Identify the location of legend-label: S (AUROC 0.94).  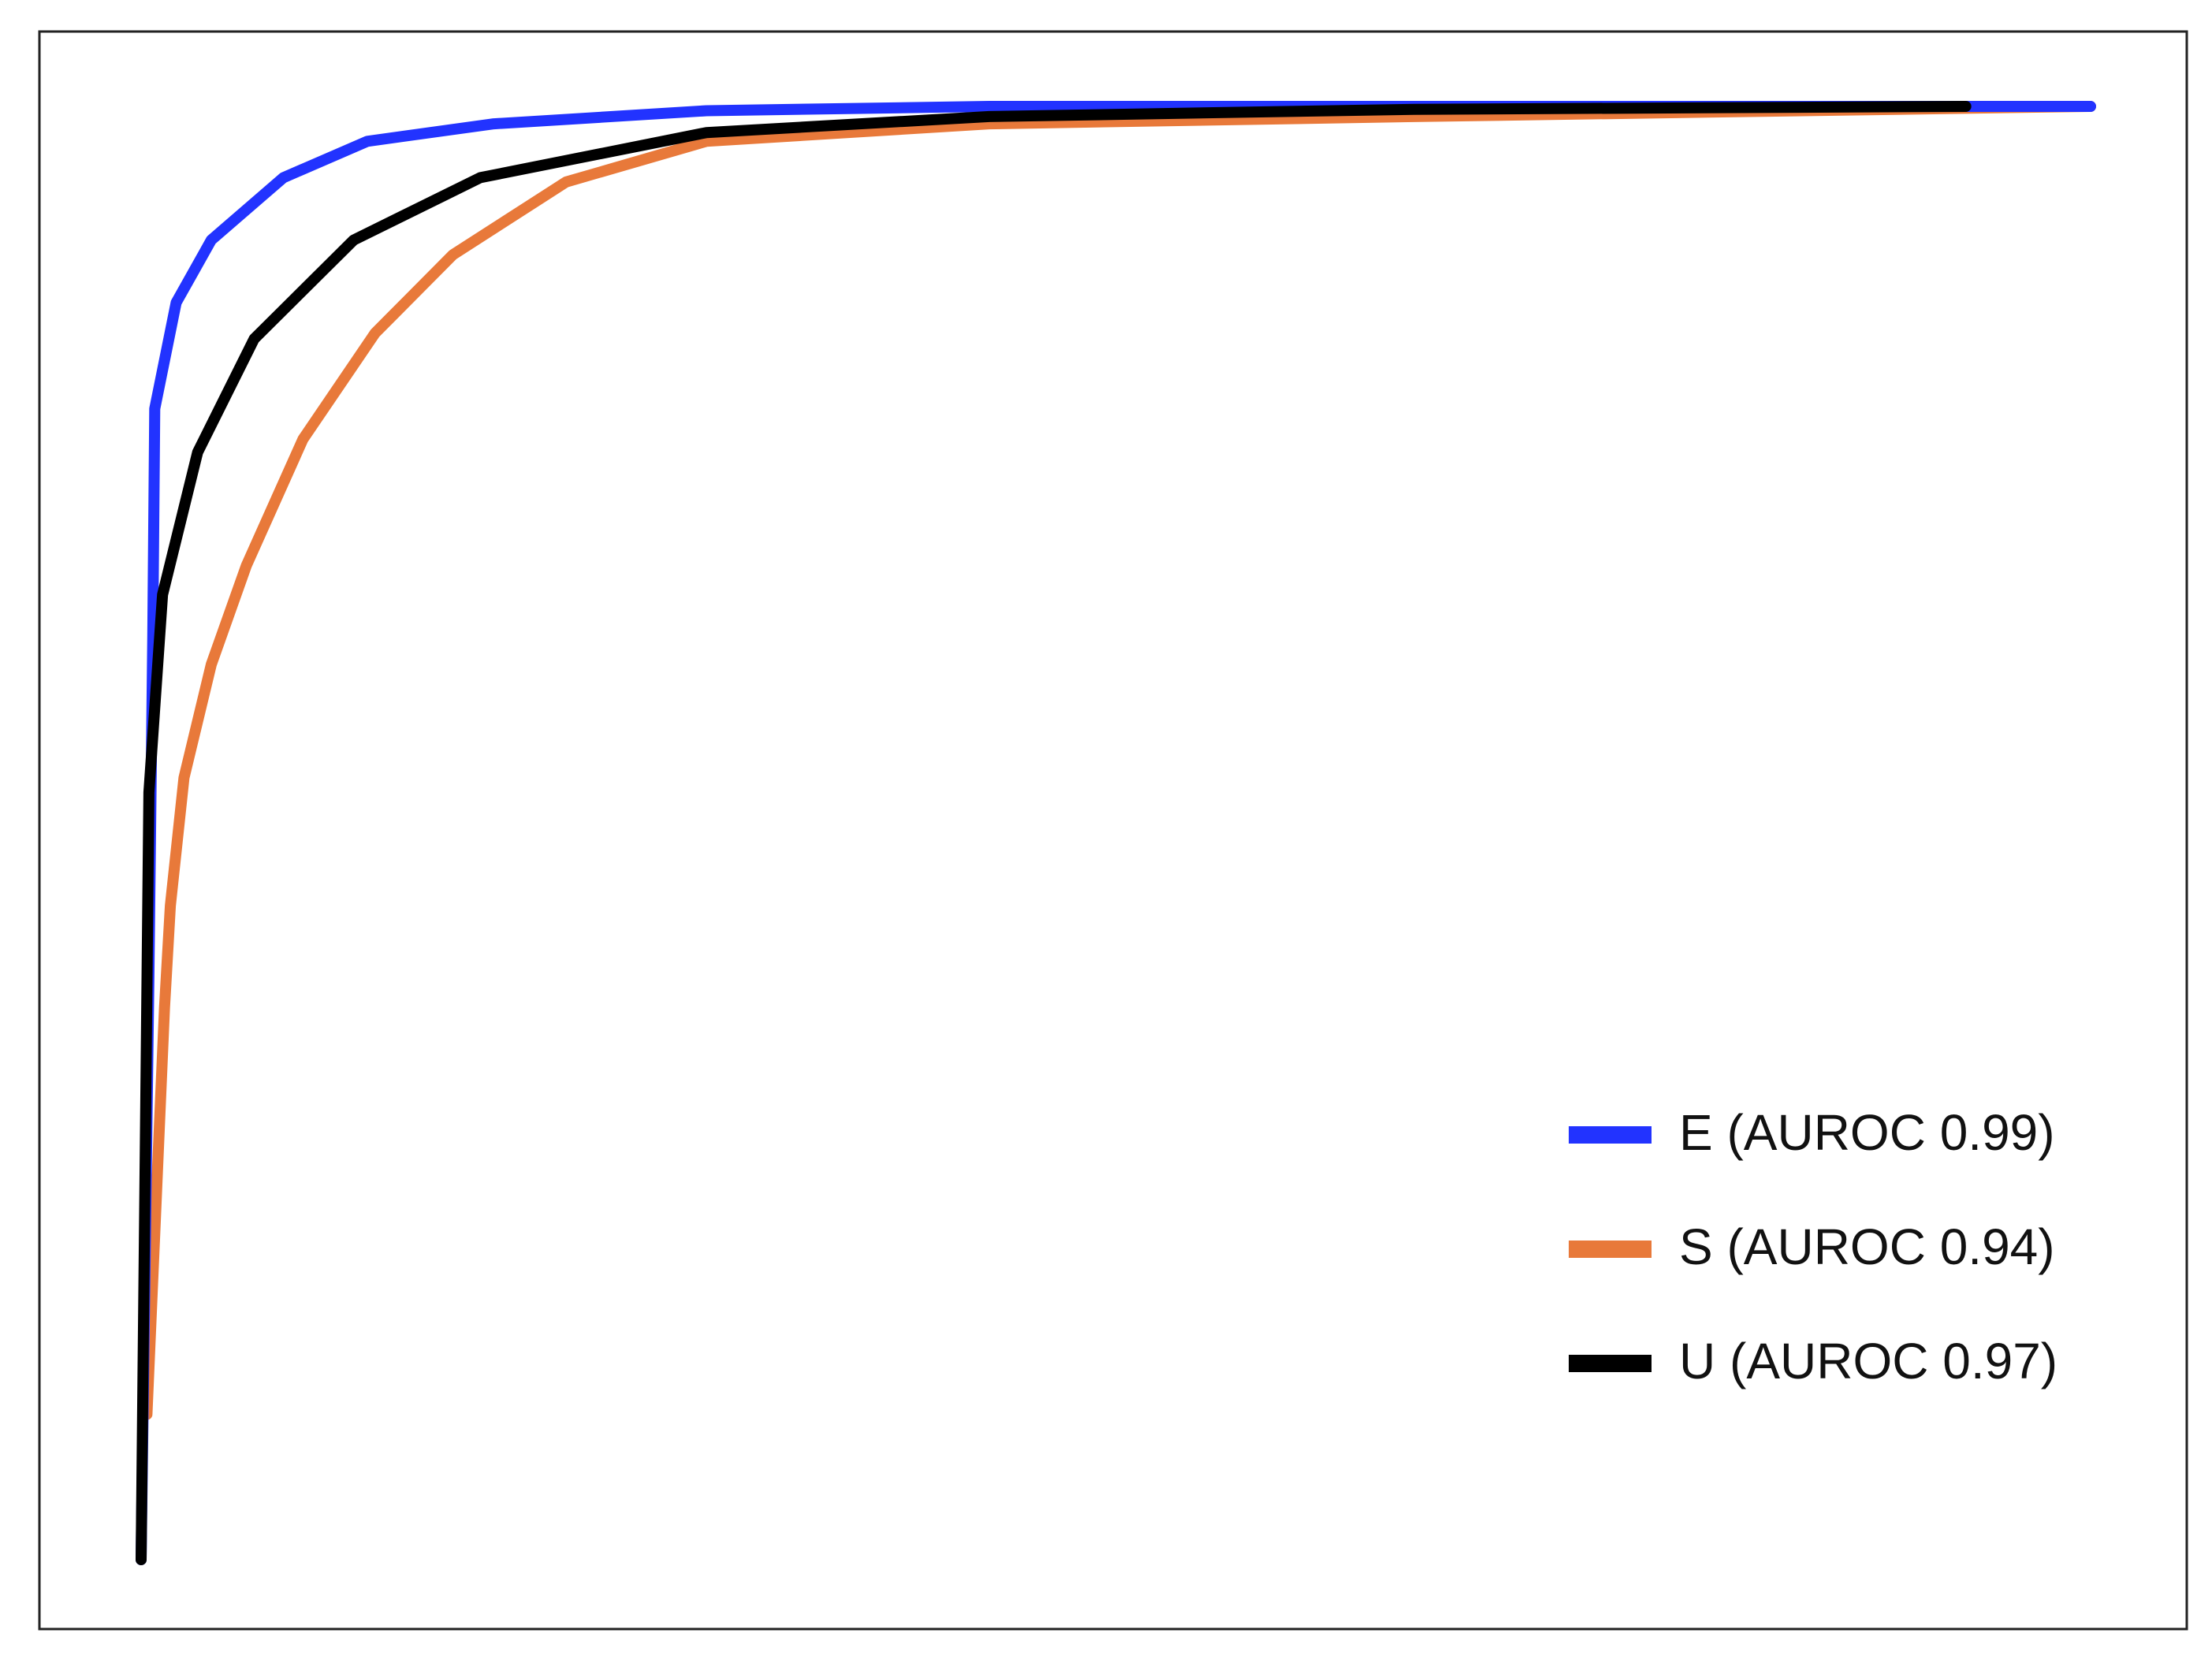
(1867, 1246).